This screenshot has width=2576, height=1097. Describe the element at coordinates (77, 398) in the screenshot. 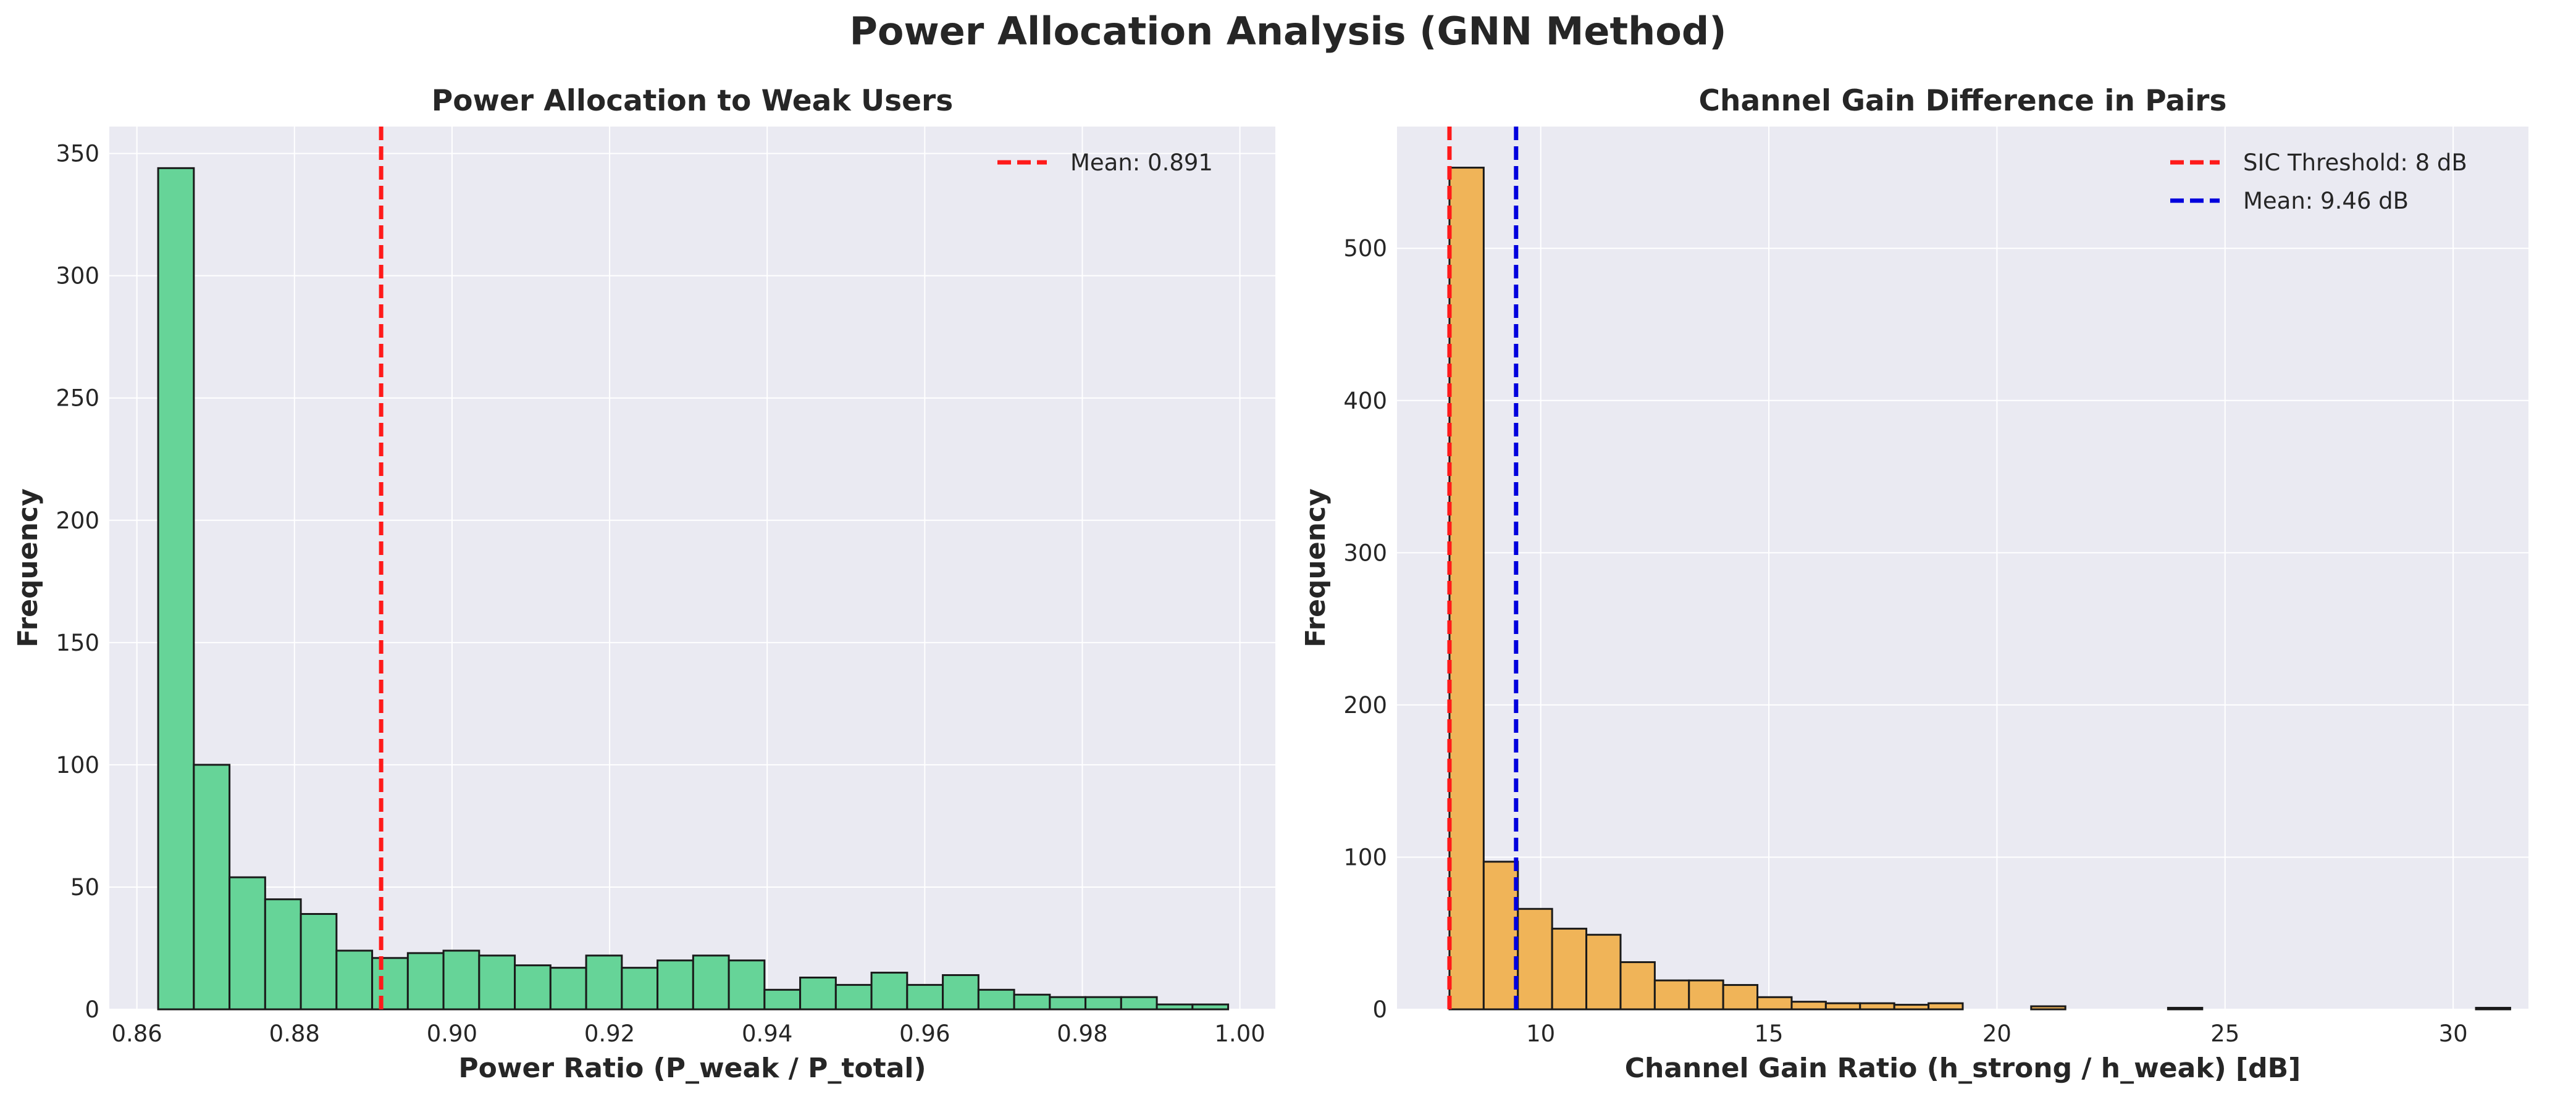

I see `y-tick-label: 250` at that location.